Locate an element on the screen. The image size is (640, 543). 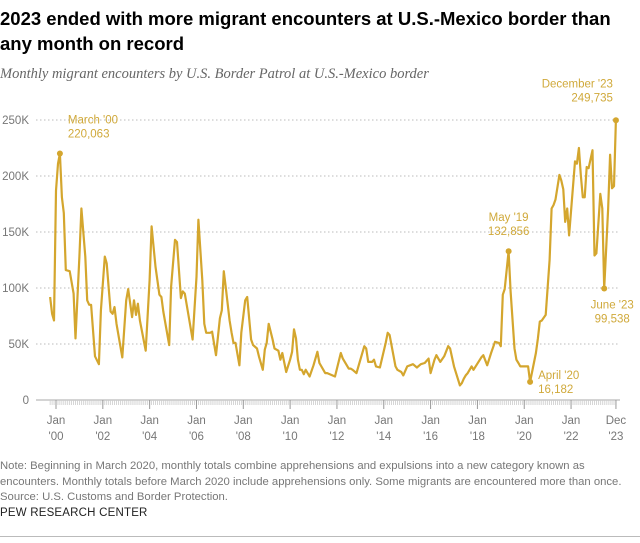
x-tick-label: '12 is located at coordinates (336, 437).